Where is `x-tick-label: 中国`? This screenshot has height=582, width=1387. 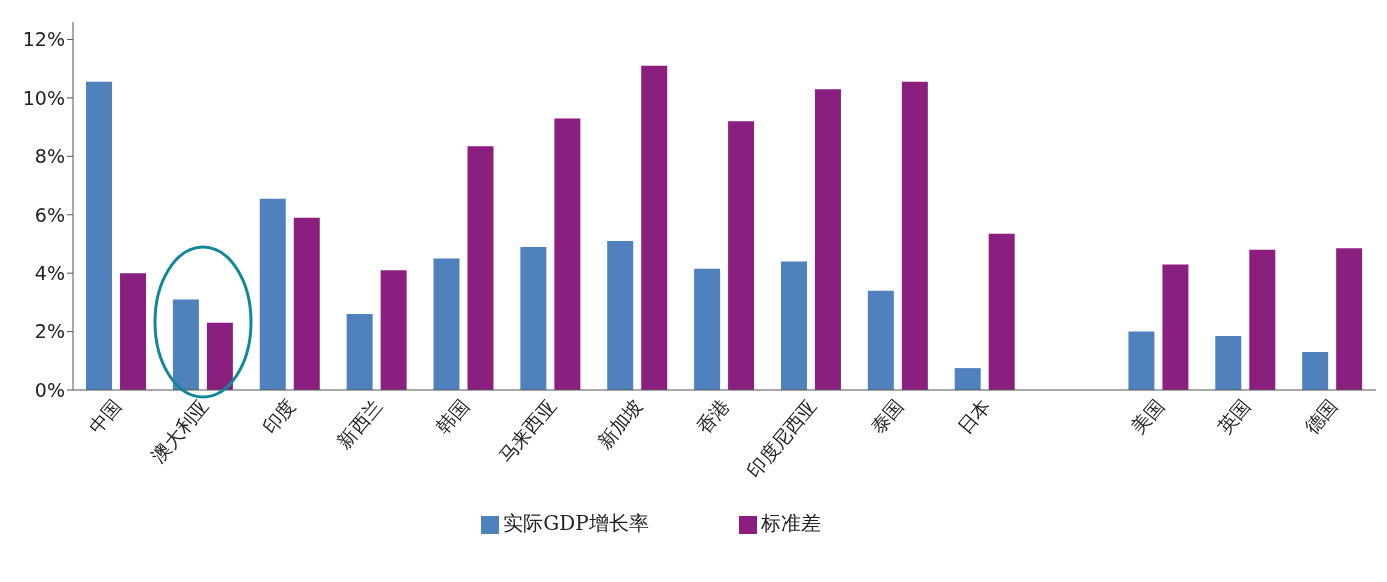
x-tick-label: 中国 is located at coordinates (105, 416).